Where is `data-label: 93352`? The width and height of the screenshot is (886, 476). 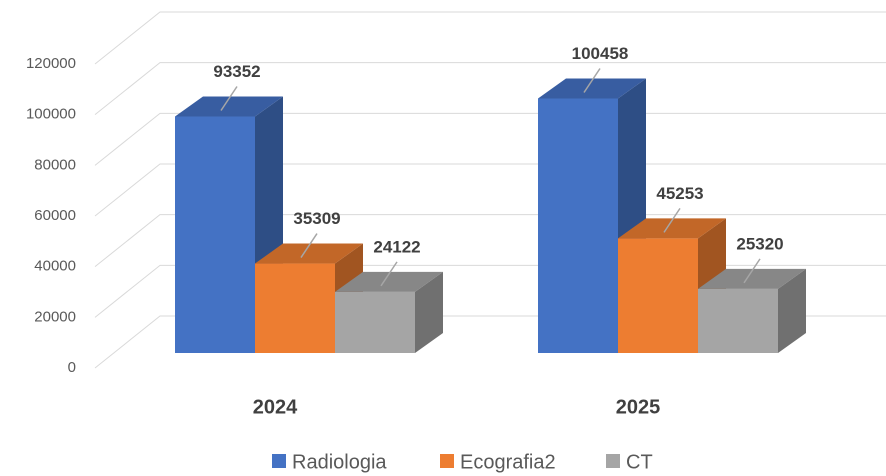 data-label: 93352 is located at coordinates (236, 71).